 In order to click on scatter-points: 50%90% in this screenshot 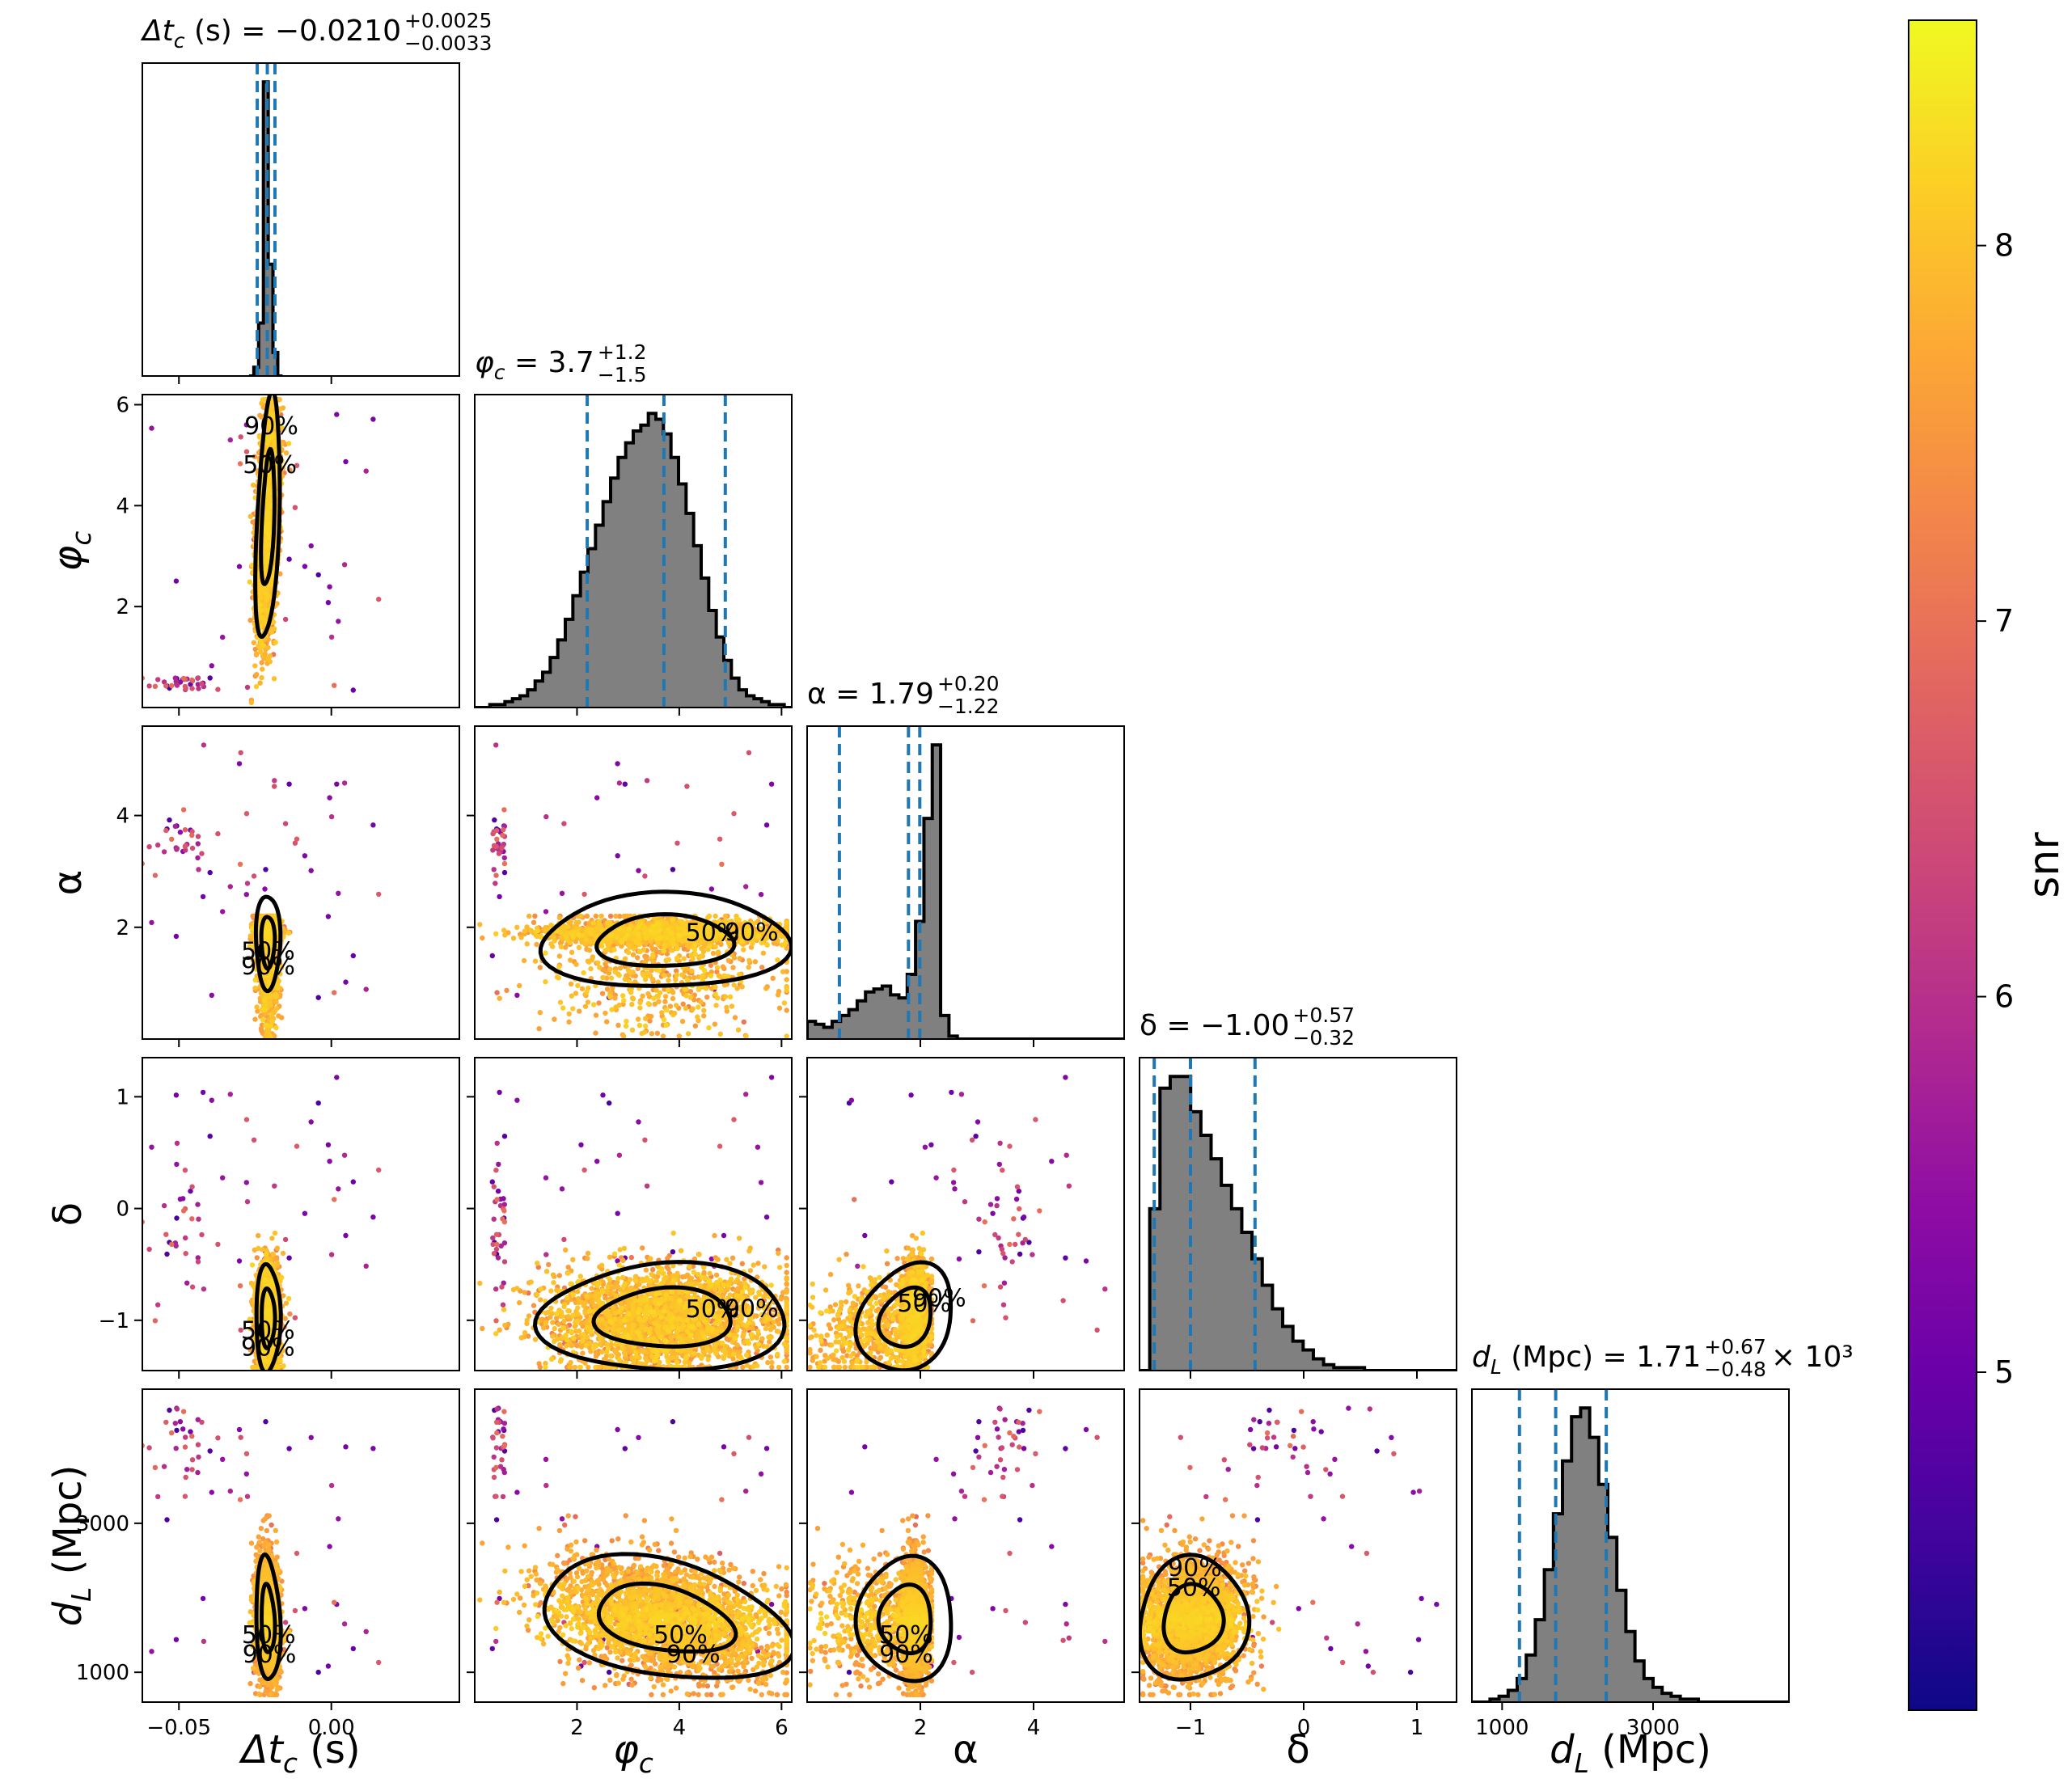, I will do `click(262, 550)`.